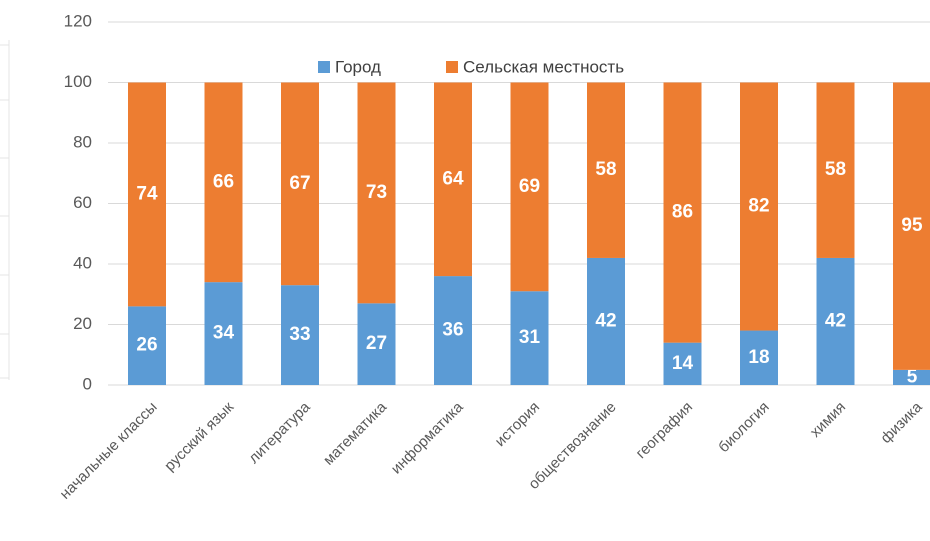 This screenshot has width=930, height=541. Describe the element at coordinates (4, 211) in the screenshot. I see `panel-decoration` at that location.